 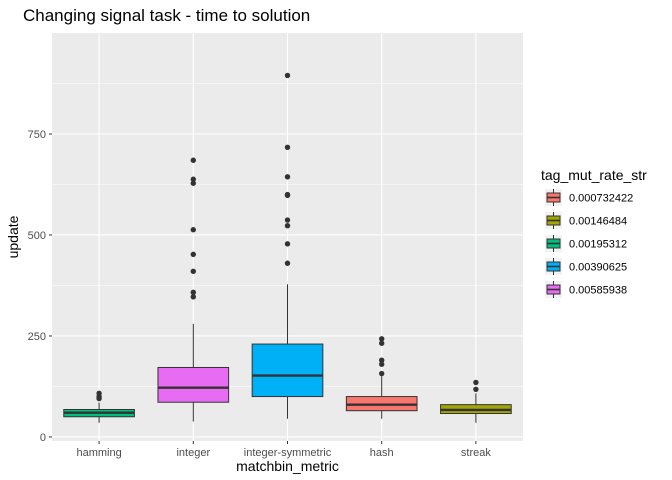 I want to click on legend-entry: 0.000732422, so click(x=589, y=197).